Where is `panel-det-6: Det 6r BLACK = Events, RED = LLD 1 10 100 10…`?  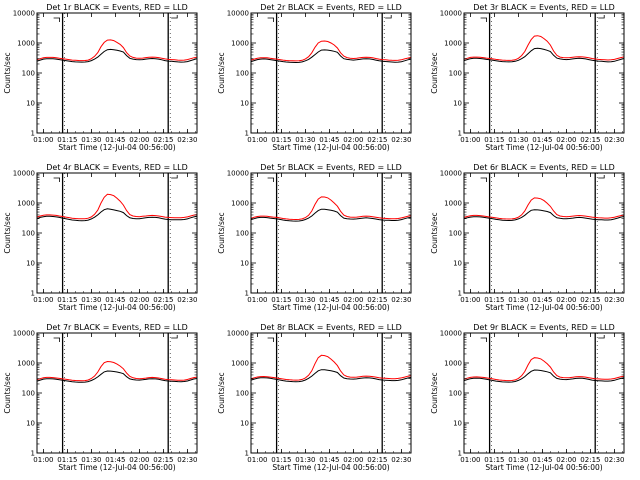 panel-det-6: Det 6r BLACK = Events, RED = LLD 1 10 100 10… is located at coordinates (527, 237).